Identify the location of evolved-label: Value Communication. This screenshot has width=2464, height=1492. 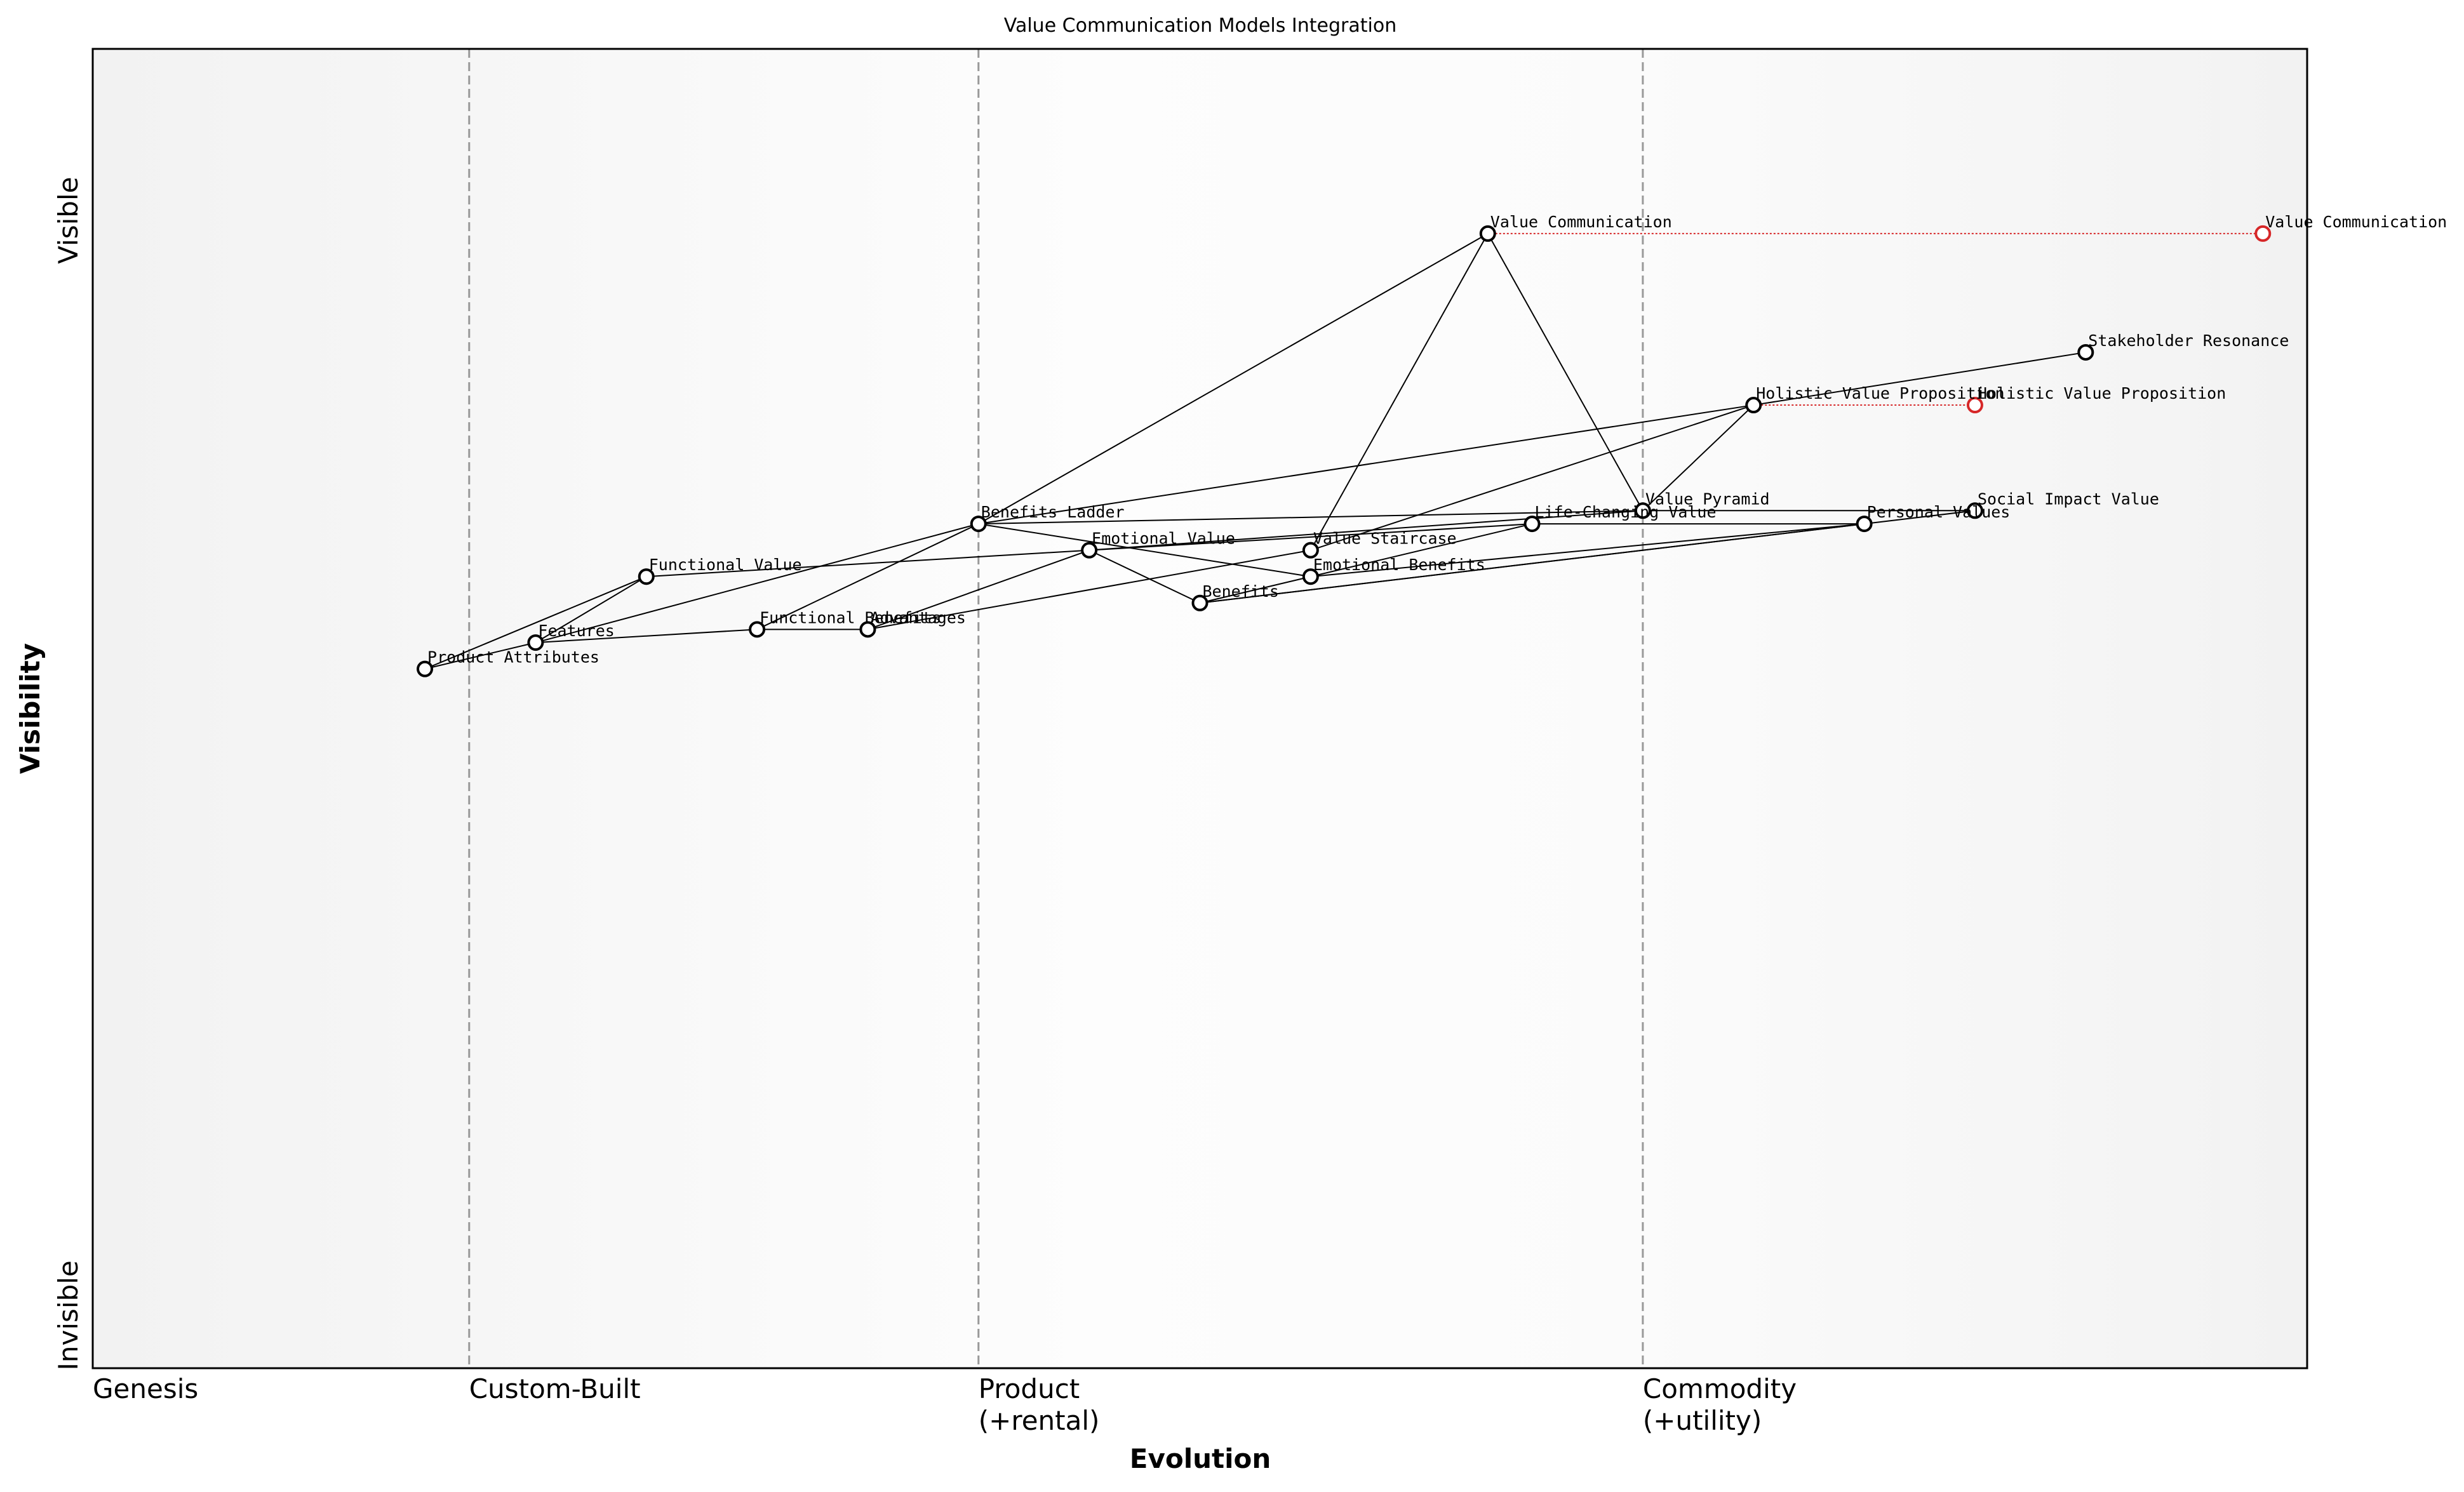
(2356, 222).